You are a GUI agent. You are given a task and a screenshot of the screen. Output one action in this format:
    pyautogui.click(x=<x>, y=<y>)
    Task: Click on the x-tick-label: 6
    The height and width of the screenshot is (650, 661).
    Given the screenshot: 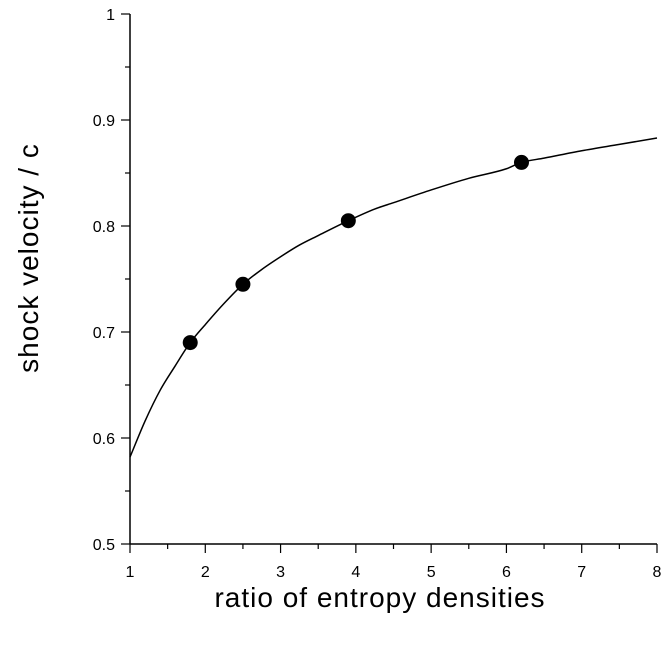 What is the action you would take?
    pyautogui.click(x=506, y=572)
    